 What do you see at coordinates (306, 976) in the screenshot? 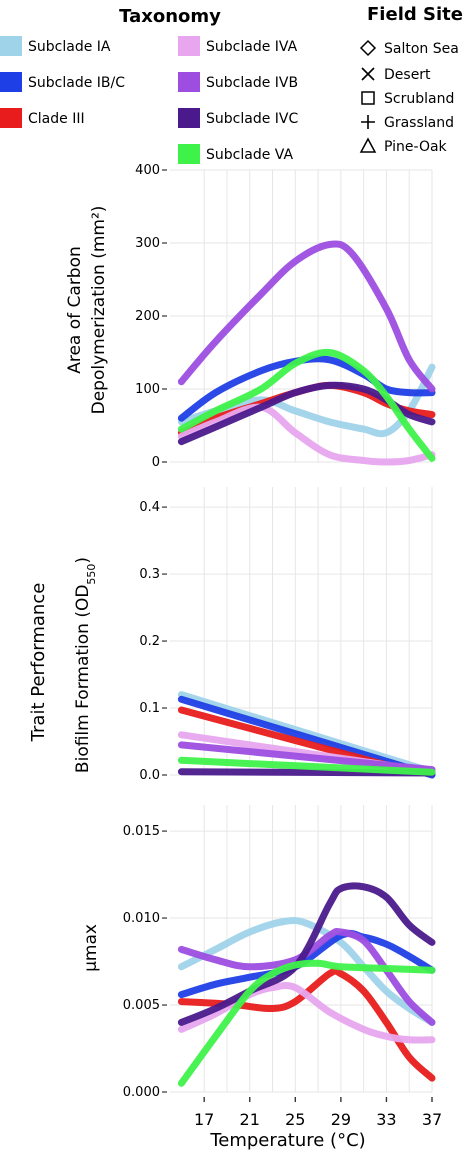
I see `umax-series-line-subclade-ivb` at bounding box center [306, 976].